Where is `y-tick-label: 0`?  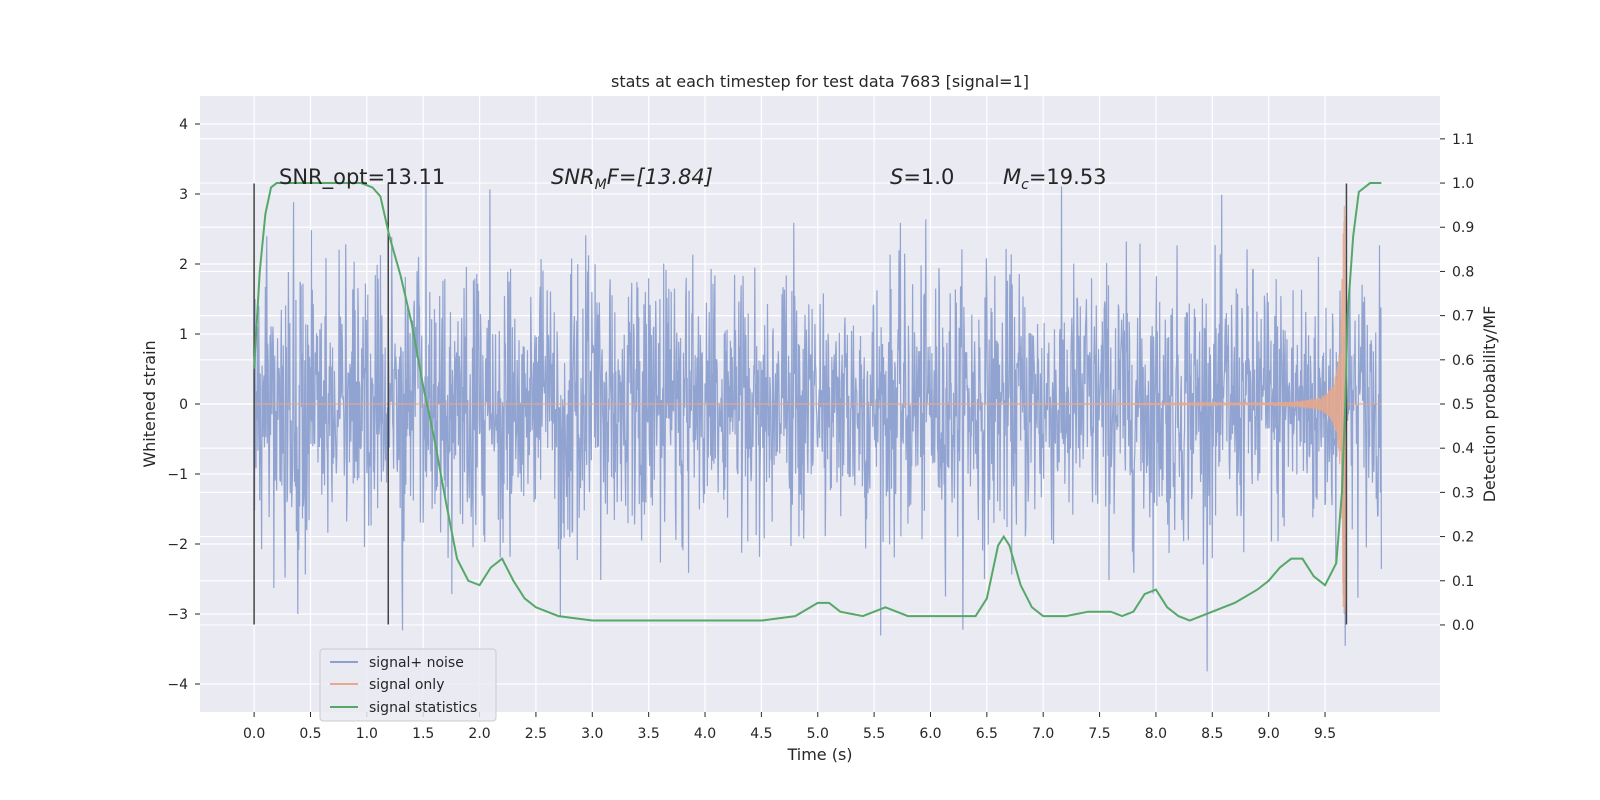 y-tick-label: 0 is located at coordinates (183, 405).